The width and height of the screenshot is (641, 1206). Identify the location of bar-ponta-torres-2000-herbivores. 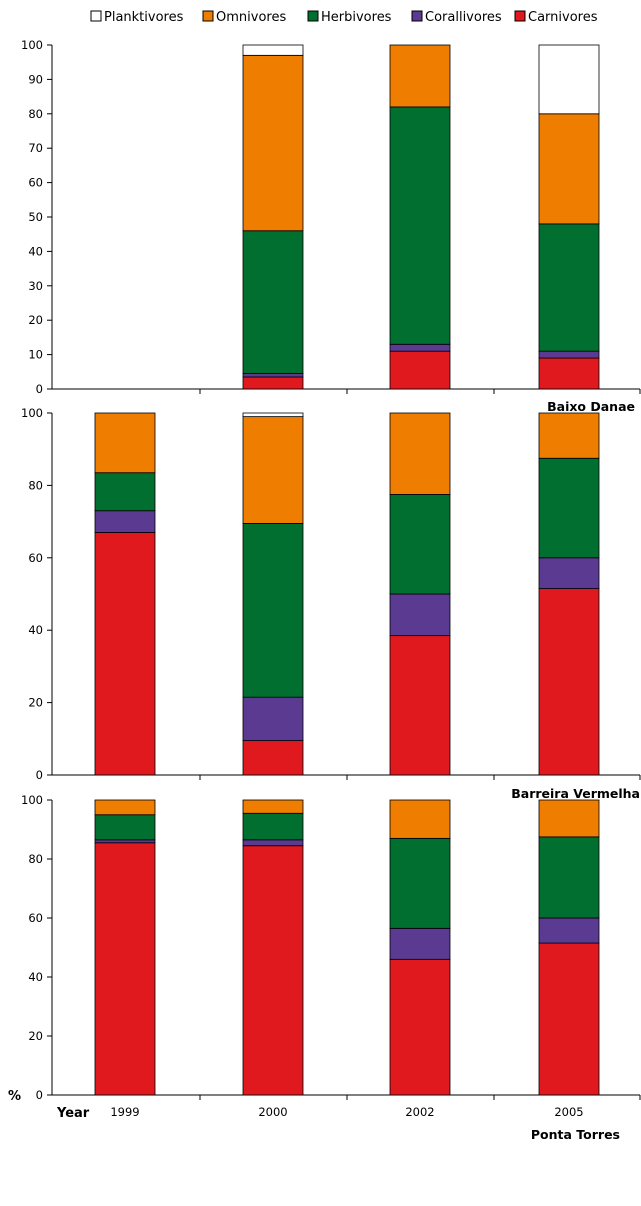
(273, 826).